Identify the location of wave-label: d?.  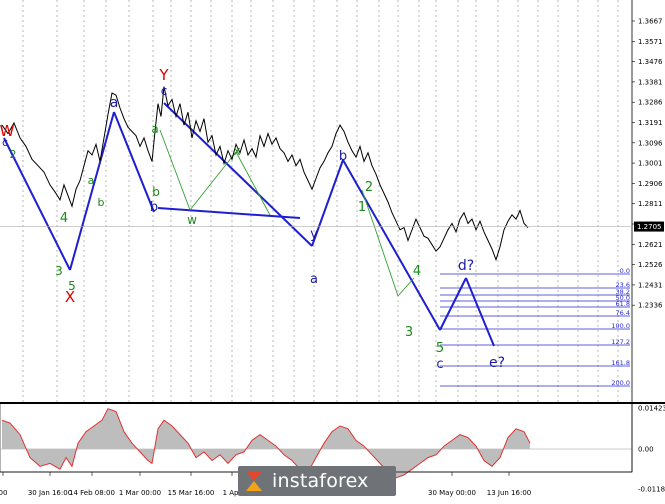
(466, 266).